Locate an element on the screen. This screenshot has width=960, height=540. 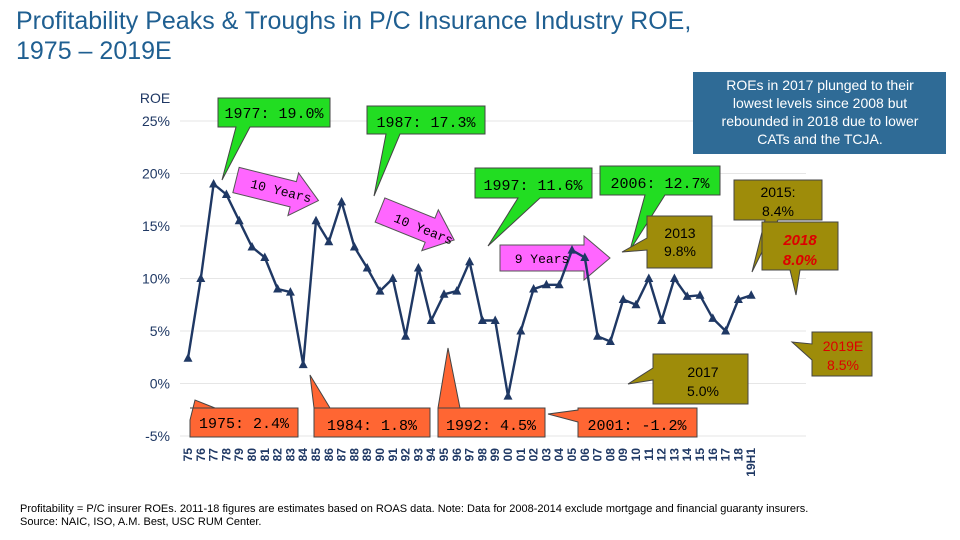
x-tick-label: 14 is located at coordinates (687, 455).